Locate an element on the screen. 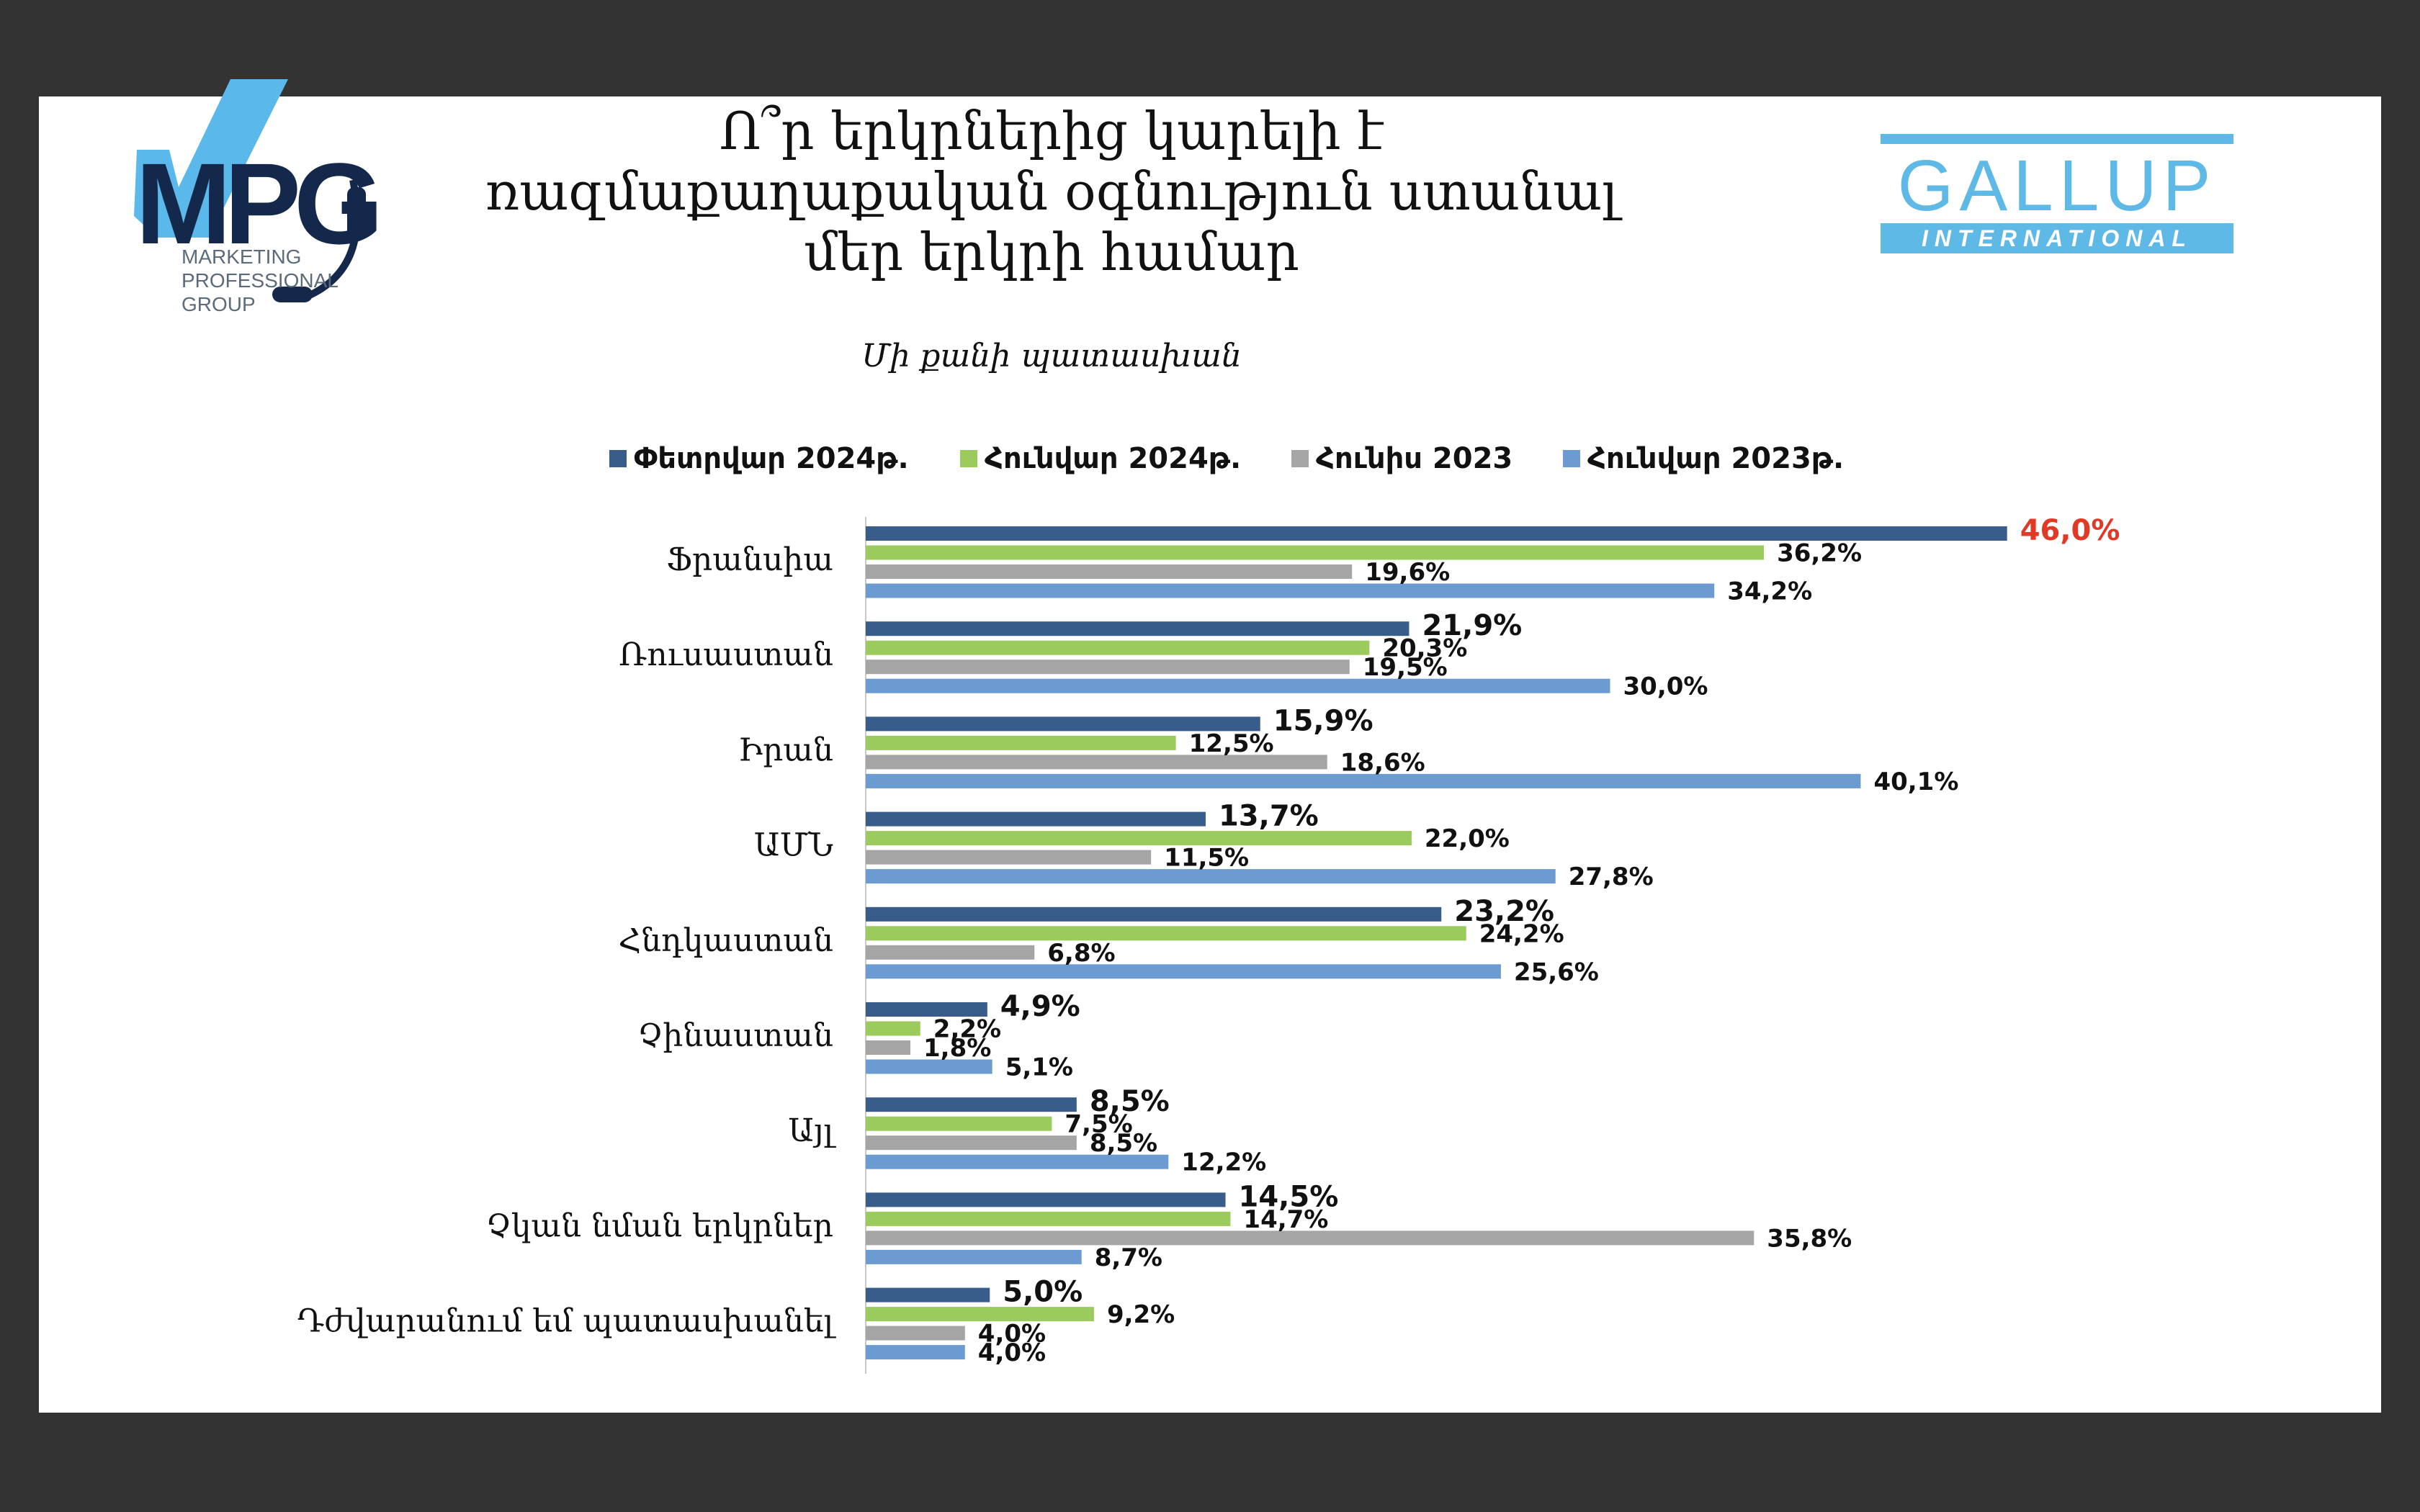 This screenshot has height=1512, width=2420. value-label: 24,2% is located at coordinates (1521, 933).